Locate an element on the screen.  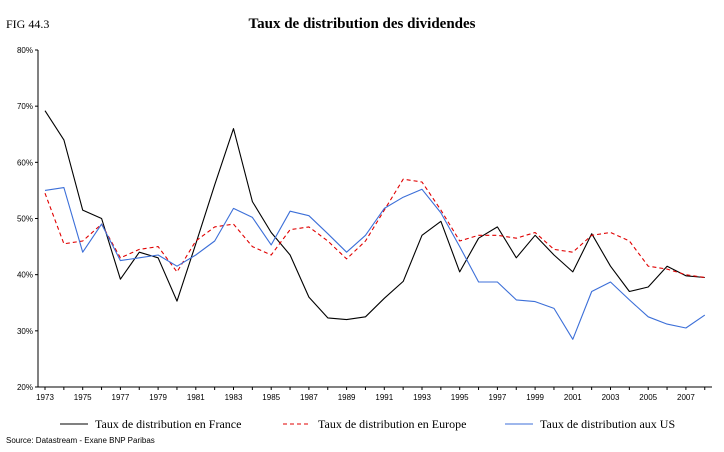
x-tick-label: 1985 is located at coordinates (271, 397).